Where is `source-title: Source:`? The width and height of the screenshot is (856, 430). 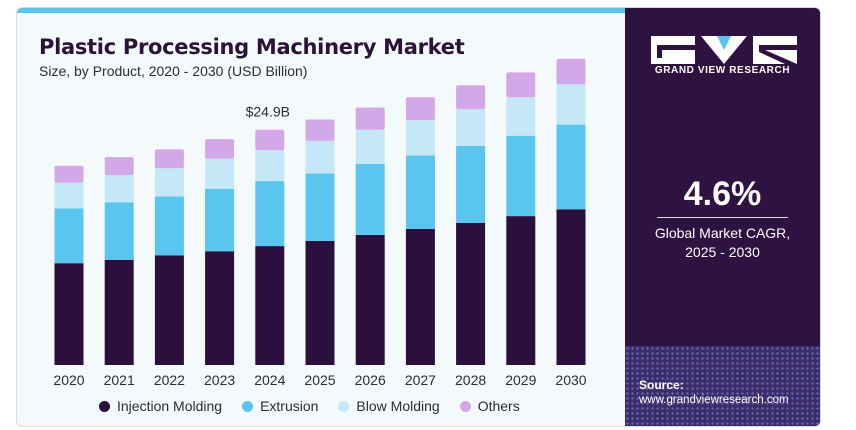 source-title: Source: is located at coordinates (661, 385).